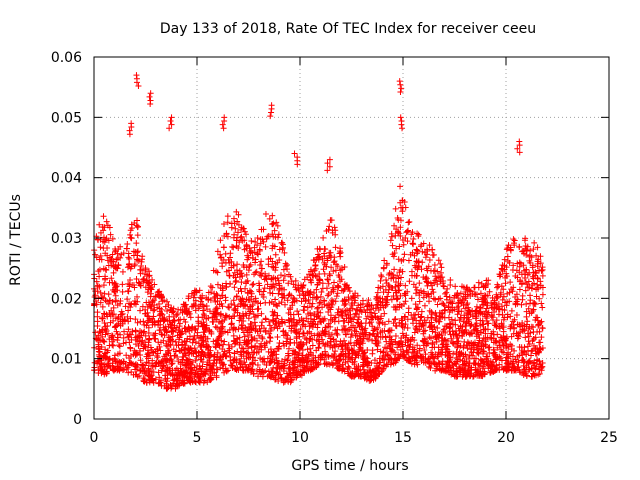 The height and width of the screenshot is (480, 640). I want to click on y-tick-label: 0.01, so click(66, 360).